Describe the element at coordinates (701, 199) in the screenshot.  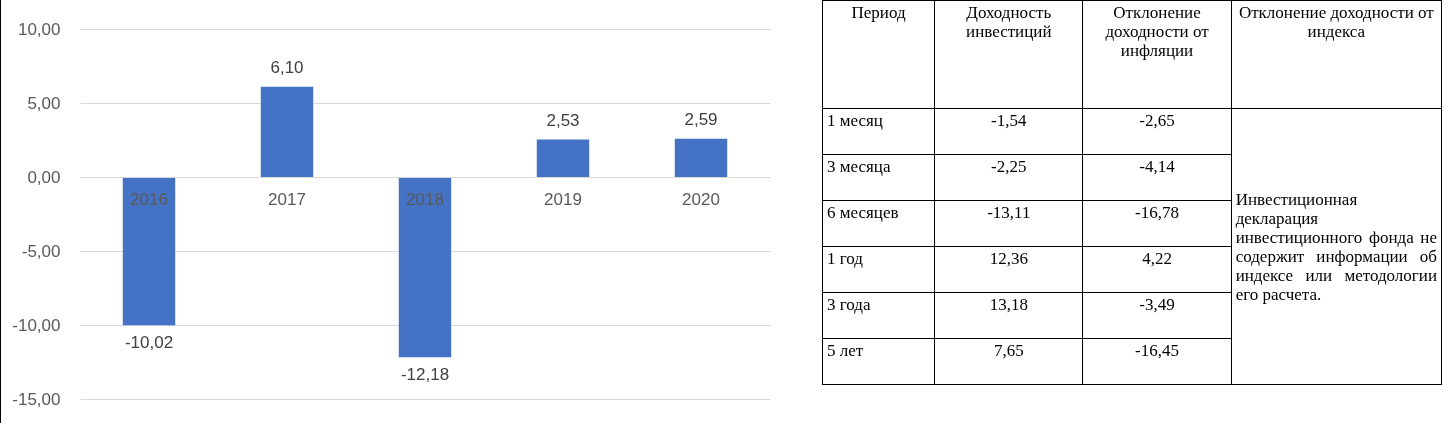
I see `x-tick-label: 2020` at that location.